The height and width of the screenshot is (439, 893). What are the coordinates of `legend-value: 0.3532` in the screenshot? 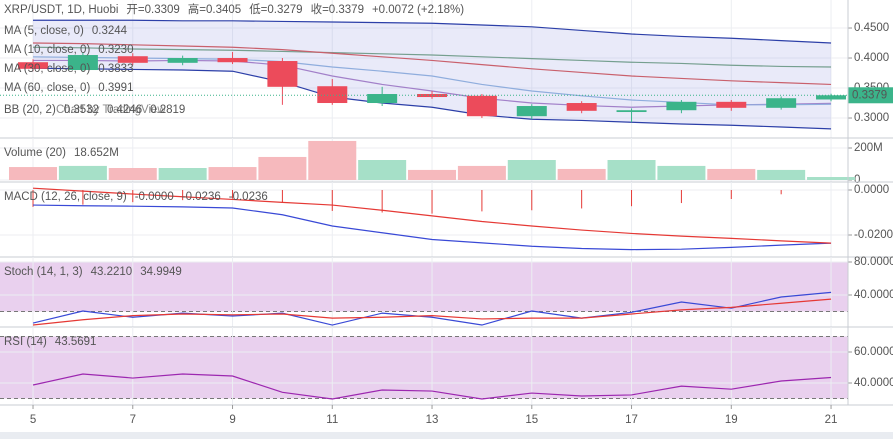 It's located at (81, 110).